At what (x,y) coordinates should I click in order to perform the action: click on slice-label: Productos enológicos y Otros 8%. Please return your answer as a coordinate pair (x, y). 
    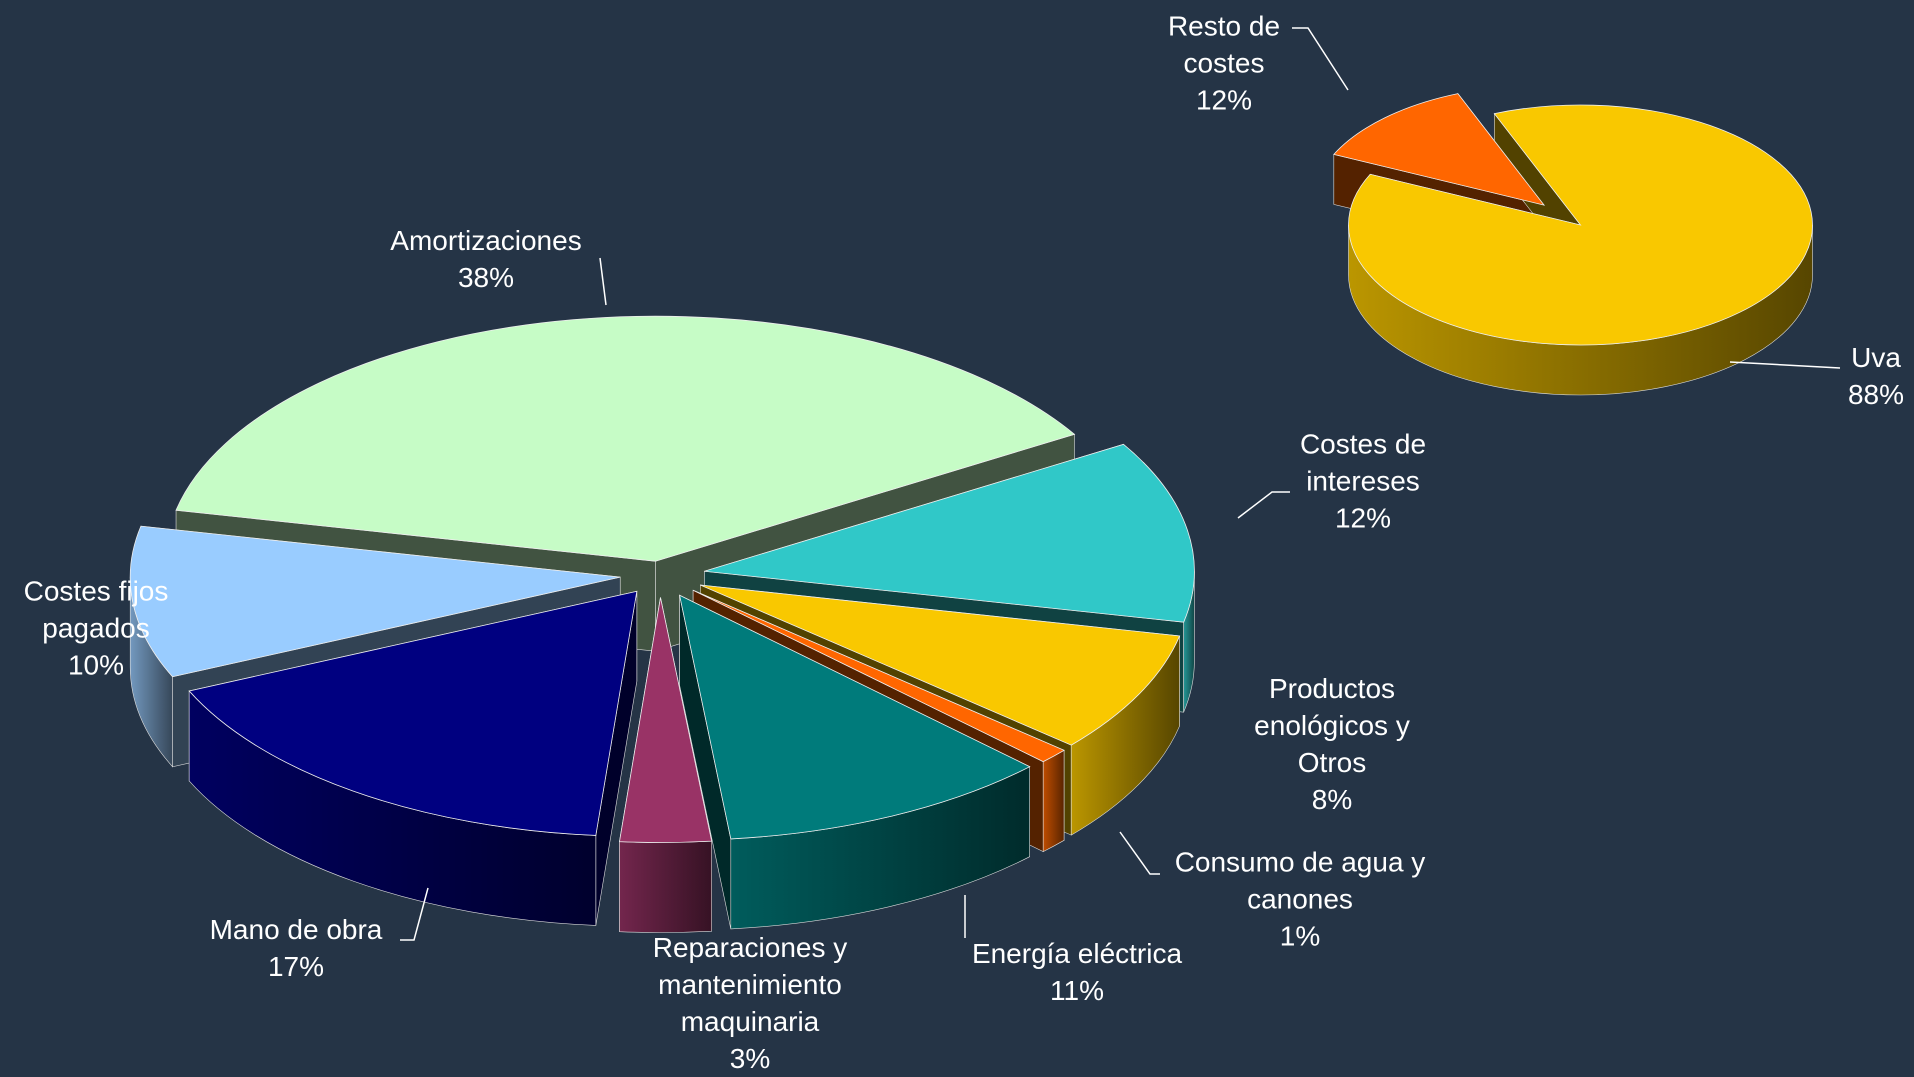
    Looking at the image, I should click on (1332, 744).